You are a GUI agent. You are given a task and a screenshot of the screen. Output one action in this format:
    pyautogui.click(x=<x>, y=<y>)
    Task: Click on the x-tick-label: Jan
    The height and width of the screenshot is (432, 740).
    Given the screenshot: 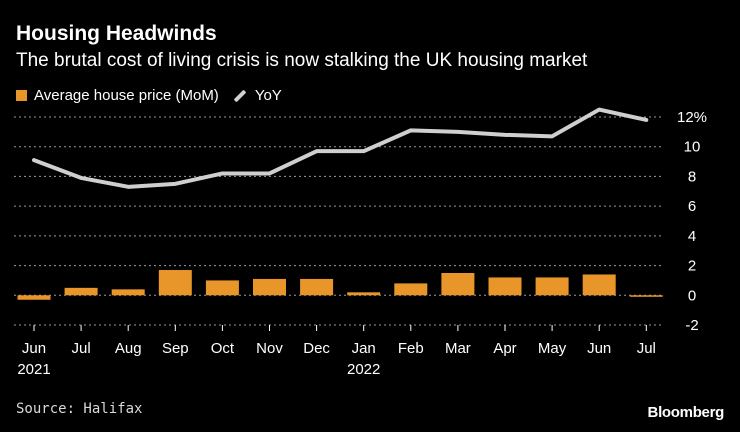 What is the action you would take?
    pyautogui.click(x=364, y=348)
    